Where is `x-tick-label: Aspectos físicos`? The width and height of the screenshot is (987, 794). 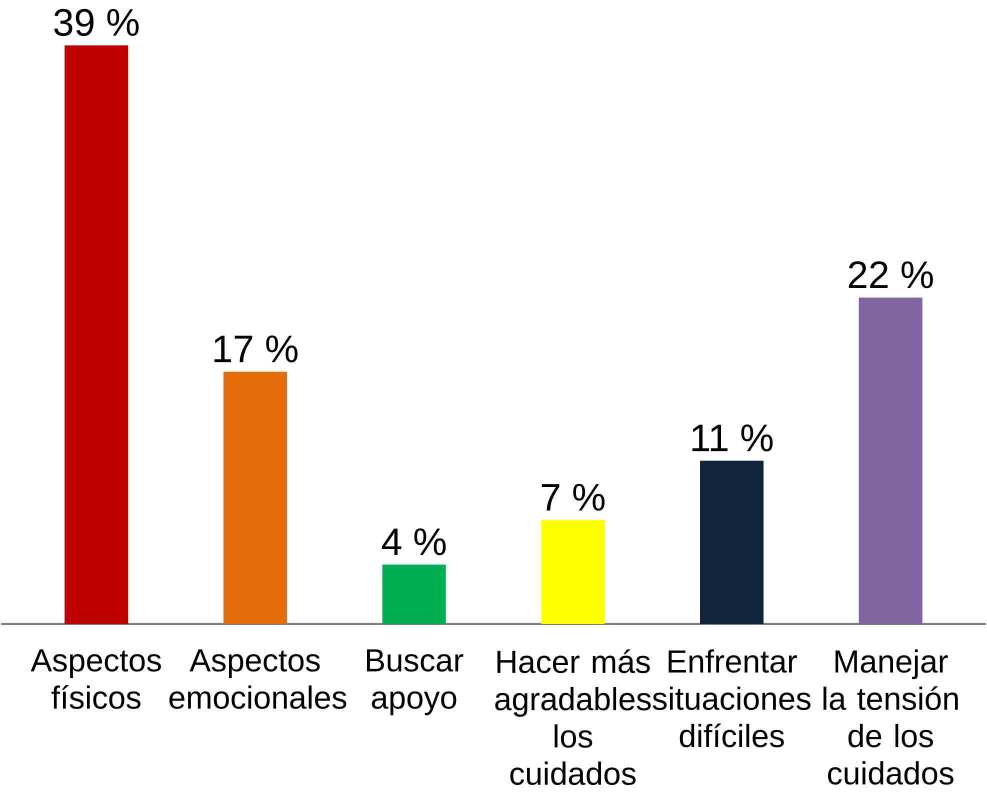 x-tick-label: Aspectos físicos is located at coordinates (95, 679).